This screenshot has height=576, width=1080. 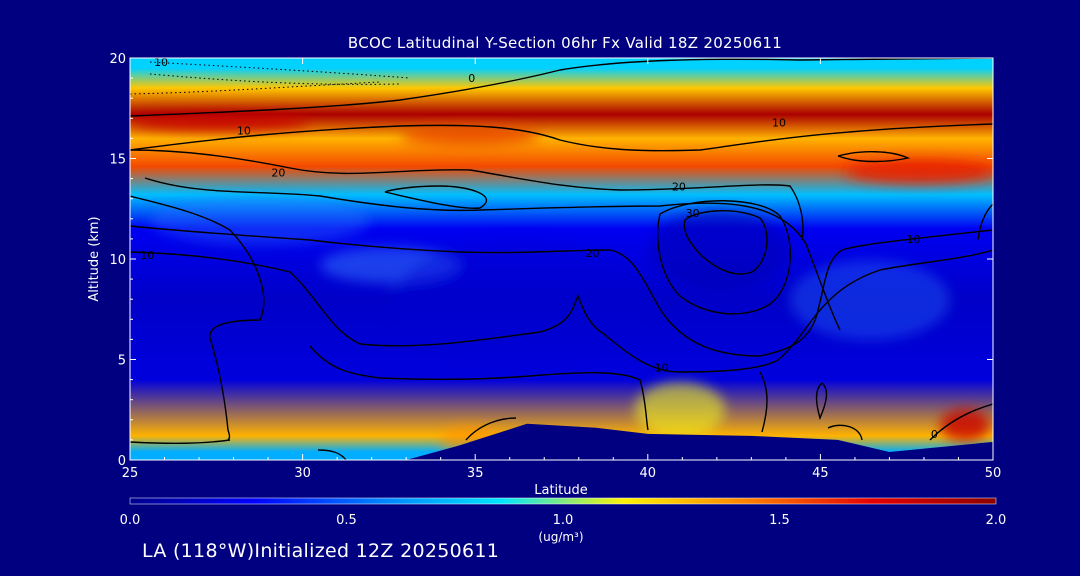 I want to click on y-tick-label: 0, so click(x=122, y=461).